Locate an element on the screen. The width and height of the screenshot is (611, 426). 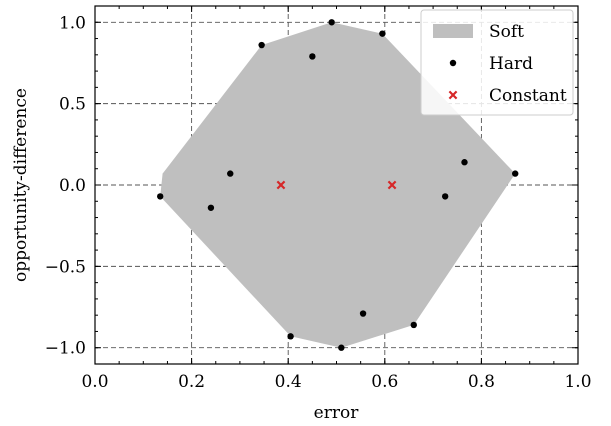
y-tick-label: −1.0 is located at coordinates (65, 349).